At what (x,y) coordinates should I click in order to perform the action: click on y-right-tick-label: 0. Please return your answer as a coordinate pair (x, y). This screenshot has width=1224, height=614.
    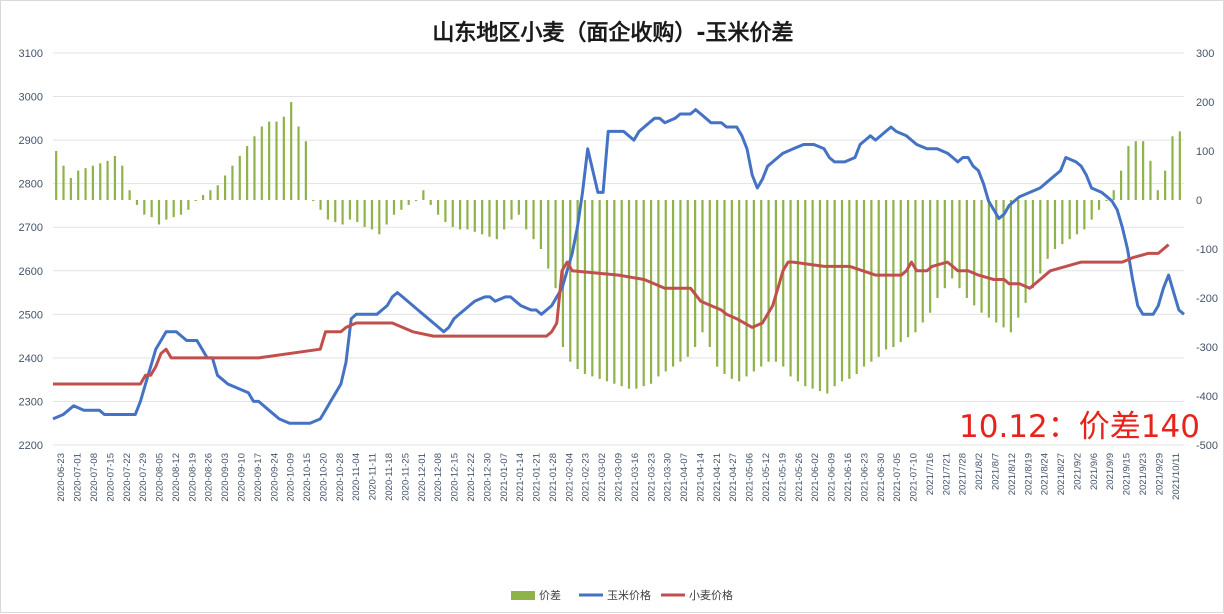
    Looking at the image, I should click on (1199, 201).